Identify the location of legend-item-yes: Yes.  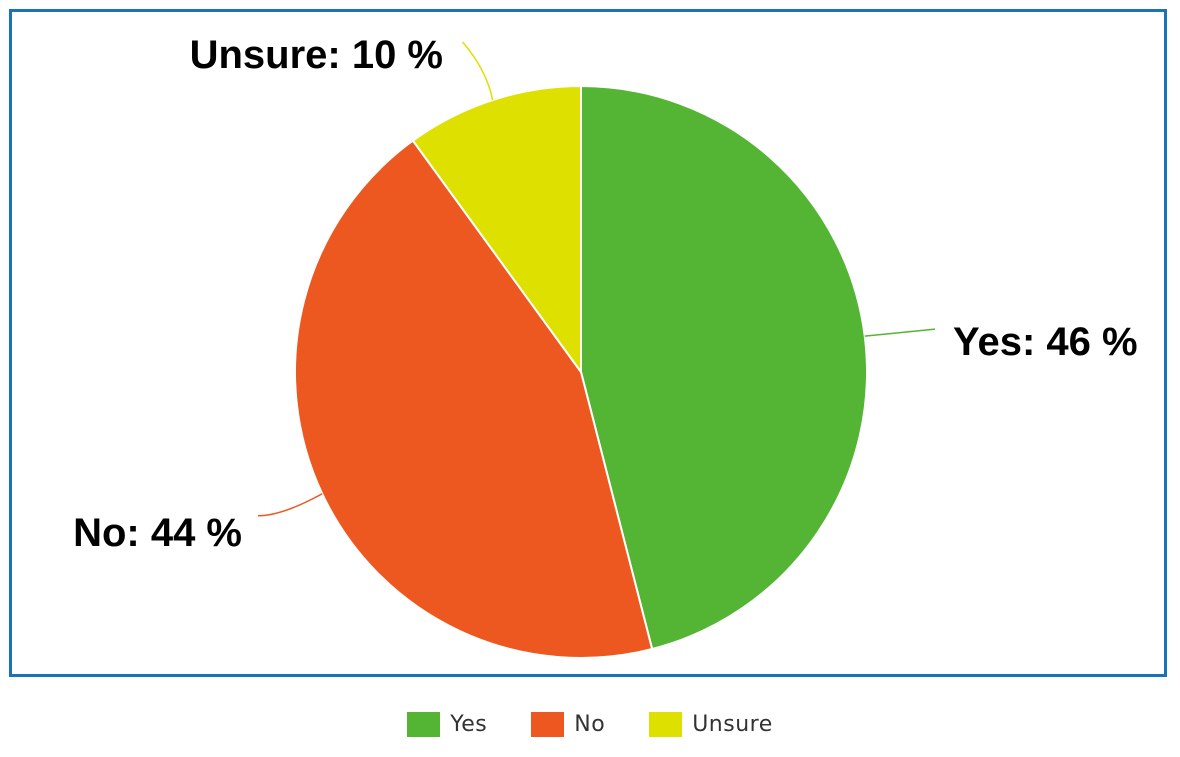
(447, 724).